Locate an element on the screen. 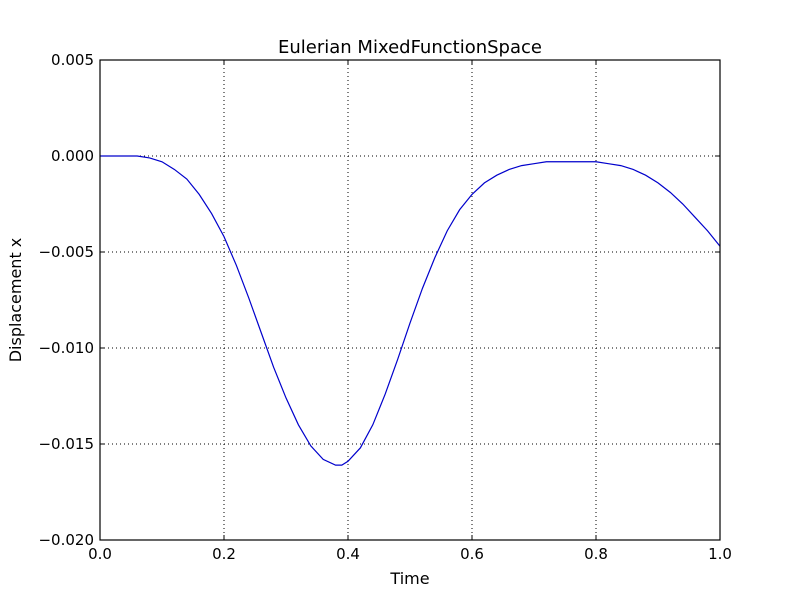 This screenshot has width=800, height=600. x-tick-label: 0.4 is located at coordinates (348, 554).